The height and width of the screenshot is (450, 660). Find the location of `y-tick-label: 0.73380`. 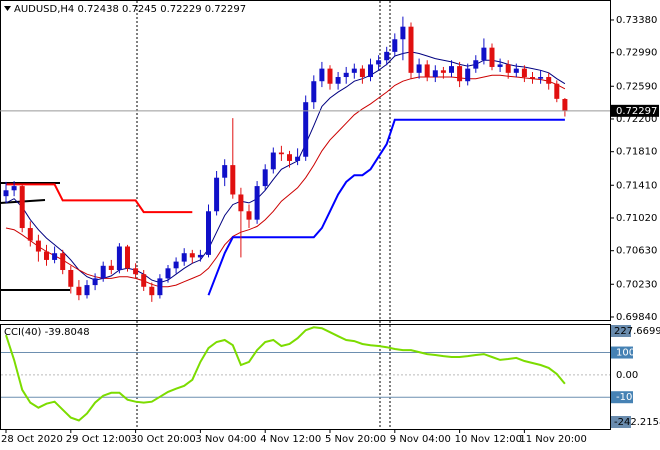

y-tick-label: 0.73380 is located at coordinates (636, 20).